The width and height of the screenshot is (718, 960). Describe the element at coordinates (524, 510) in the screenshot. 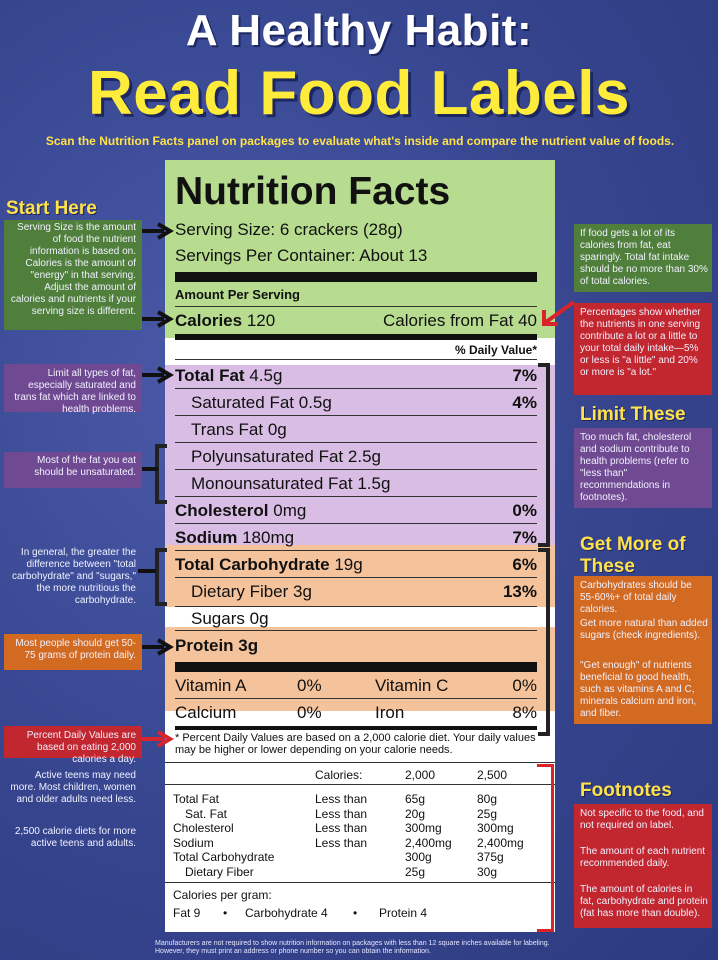

I see `row-dv: 0%` at that location.